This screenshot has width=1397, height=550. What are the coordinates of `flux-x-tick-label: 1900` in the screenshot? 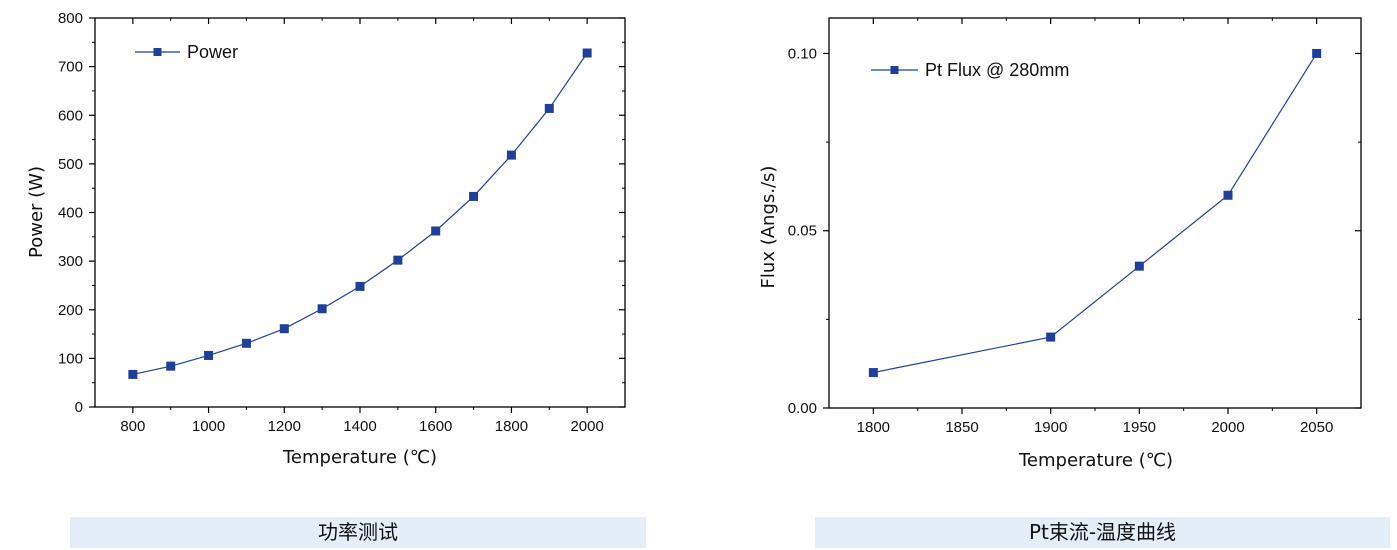 It's located at (1050, 427).